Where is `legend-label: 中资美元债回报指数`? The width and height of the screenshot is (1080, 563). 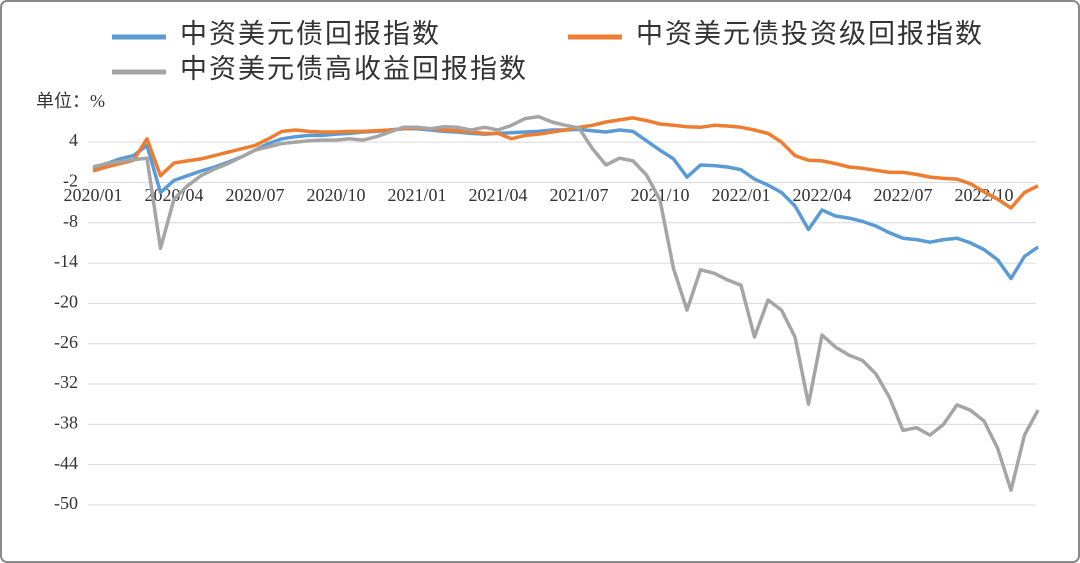 legend-label: 中资美元债回报指数 is located at coordinates (310, 34).